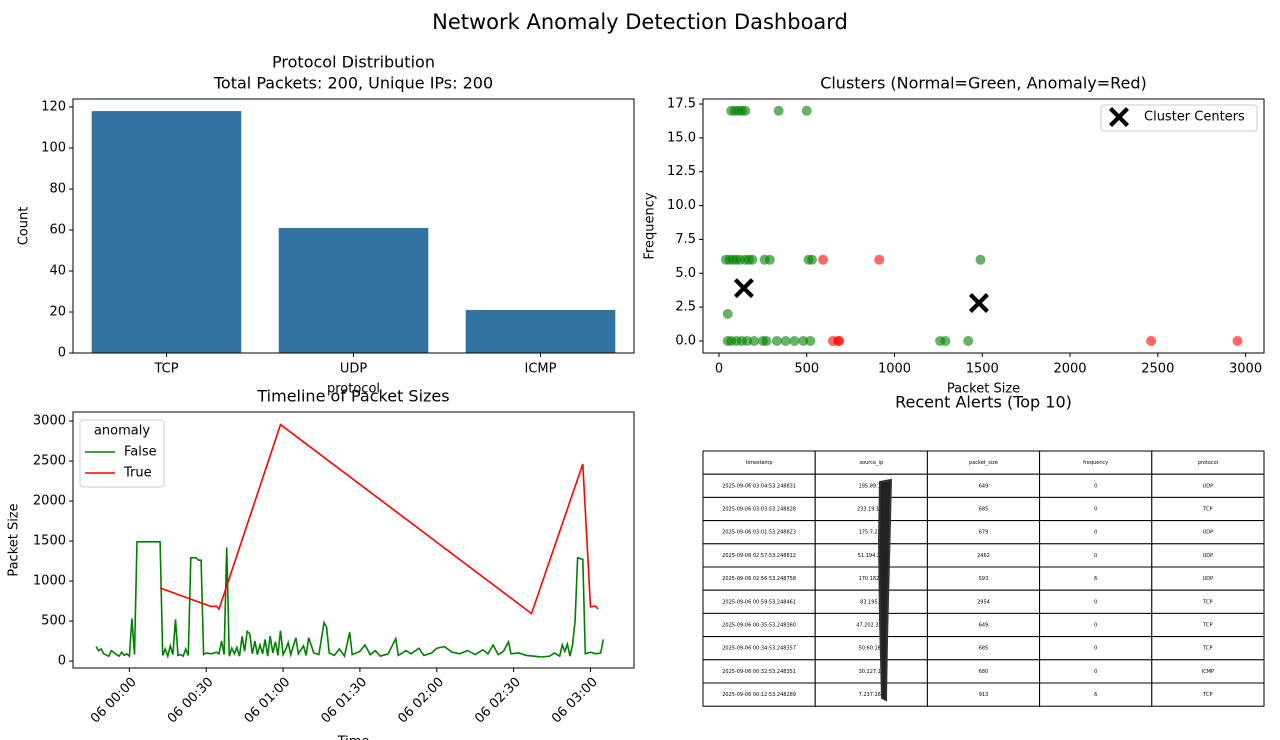  What do you see at coordinates (759, 695) in the screenshot?
I see `table-cell: 2025-09-06 00:12:53.248289` at bounding box center [759, 695].